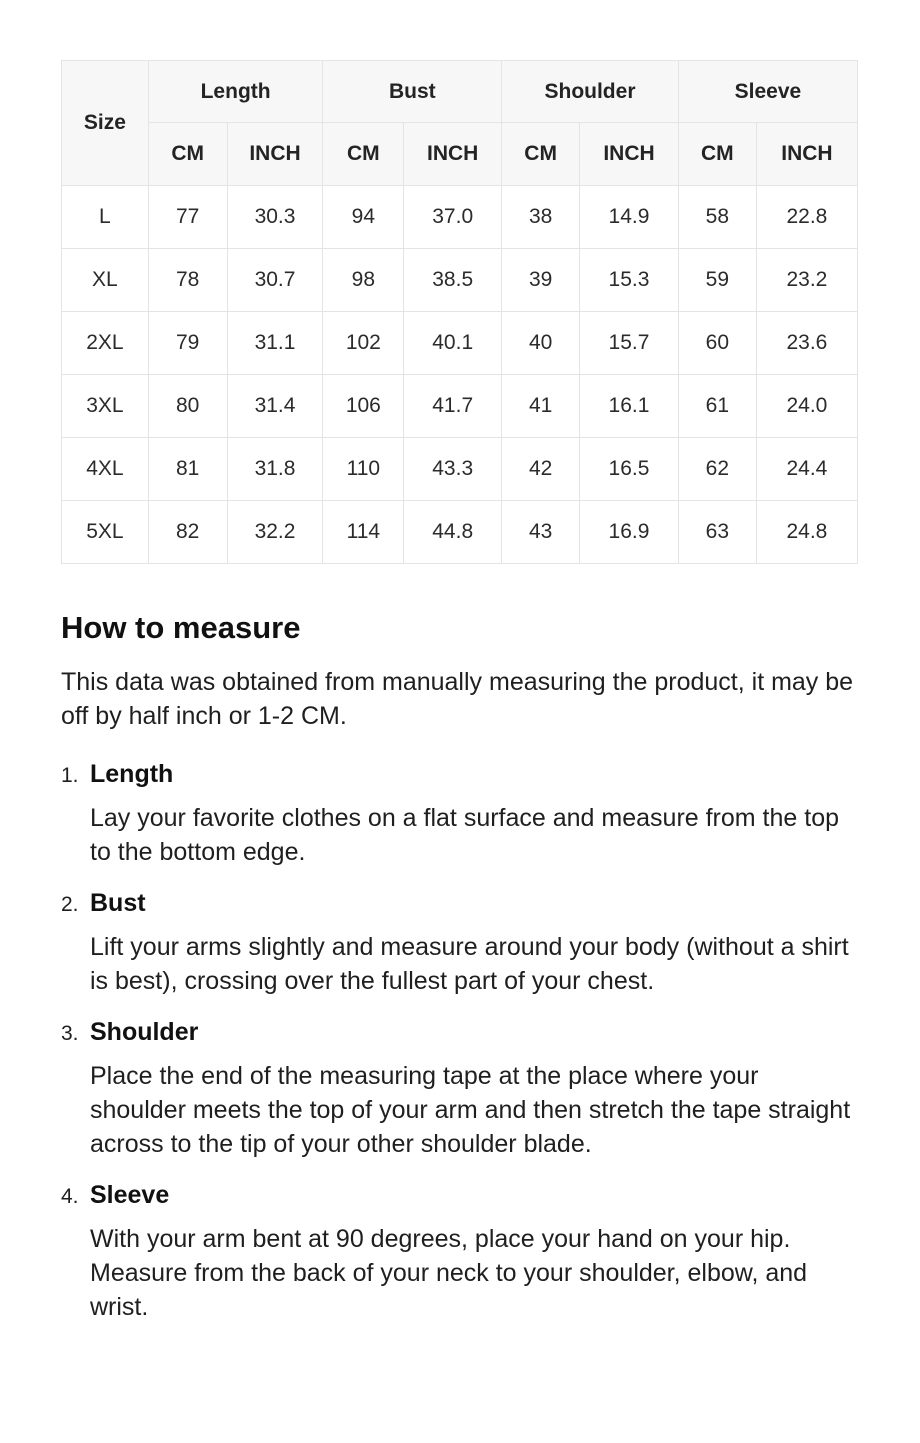 The image size is (920, 1443). I want to click on table-cell: 24.8, so click(807, 532).